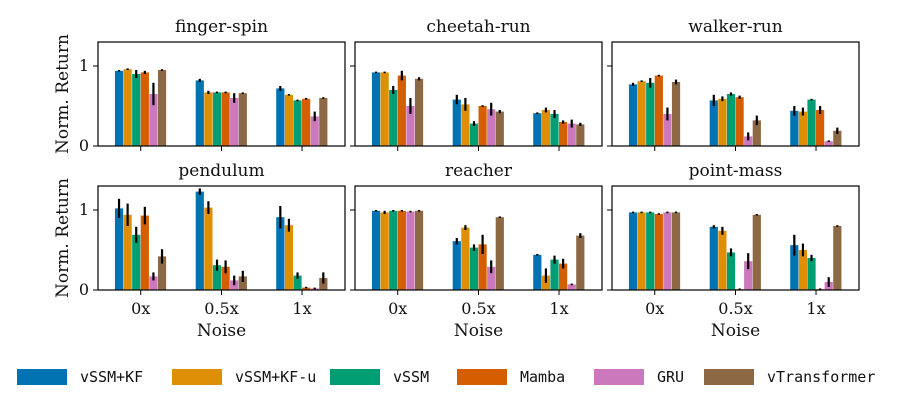  I want to click on legend-label-vTransformer: vTransformer, so click(821, 377).